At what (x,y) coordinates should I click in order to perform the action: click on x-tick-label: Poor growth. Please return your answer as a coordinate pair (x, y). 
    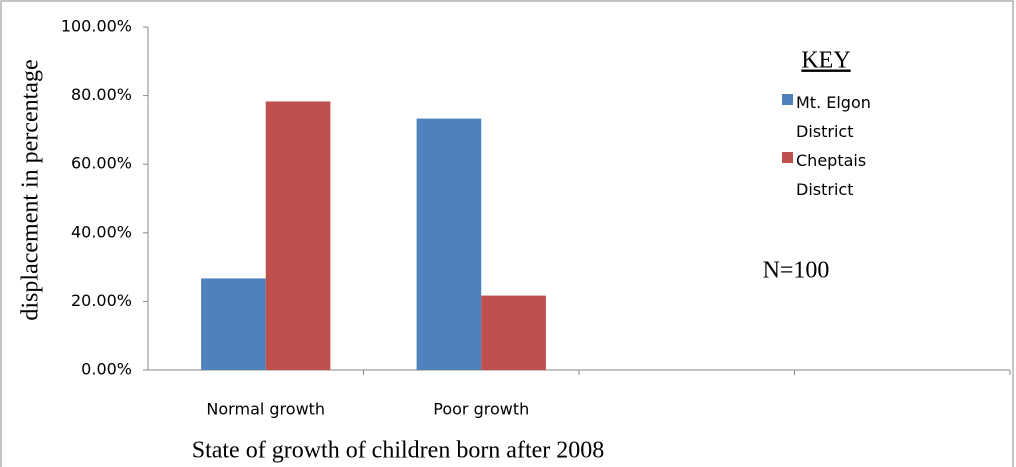
    Looking at the image, I should click on (481, 409).